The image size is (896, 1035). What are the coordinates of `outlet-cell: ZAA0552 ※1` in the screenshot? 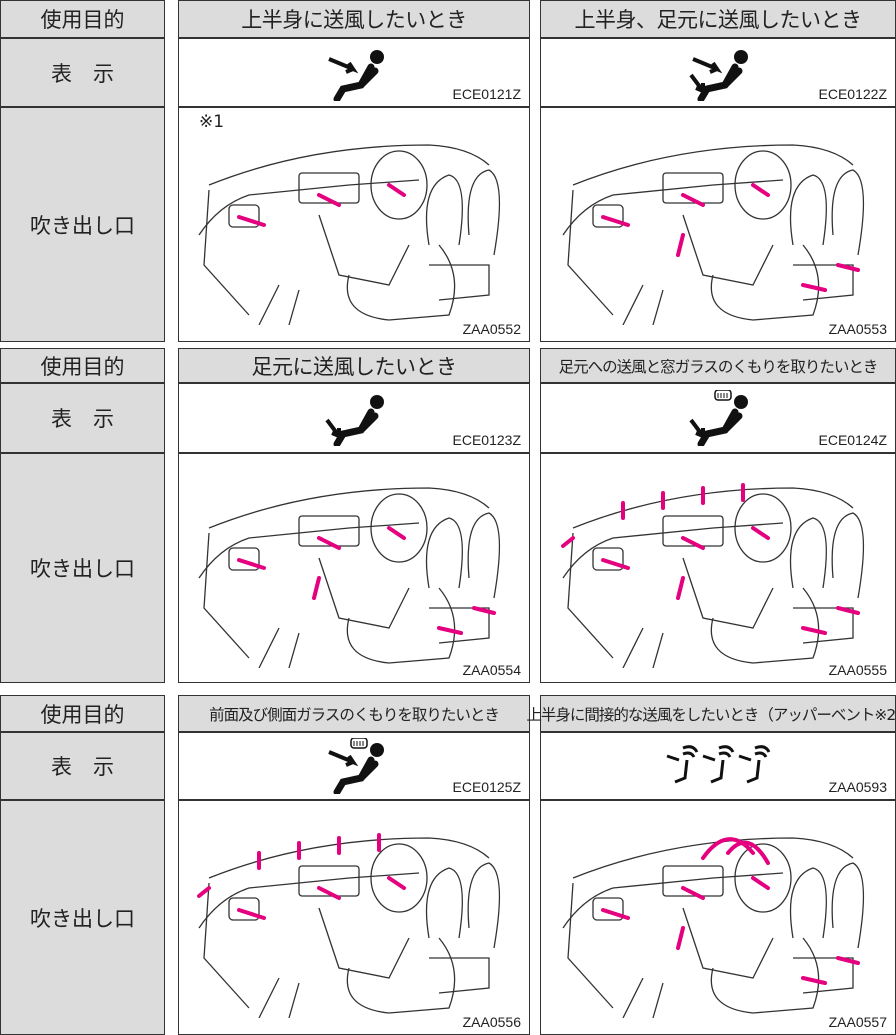 It's located at (354, 224).